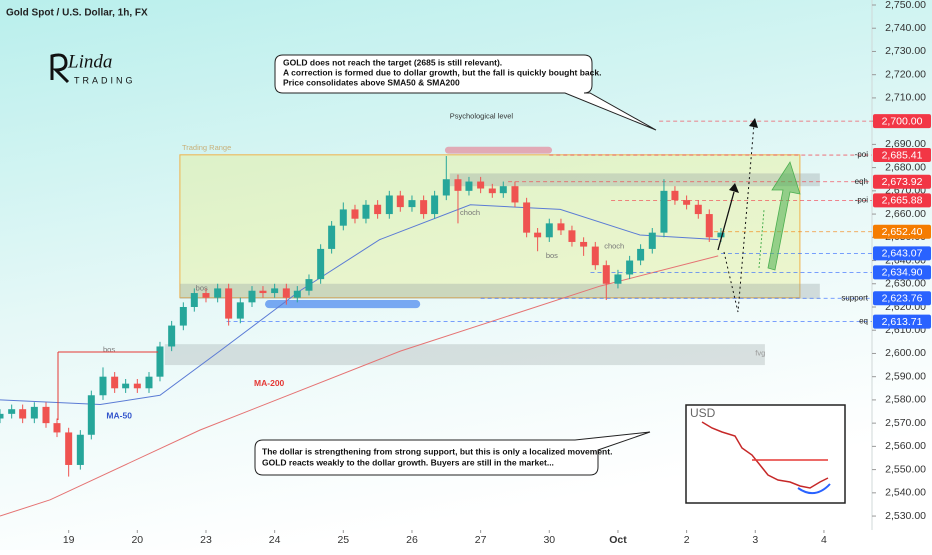 This screenshot has height=555, width=932. What do you see at coordinates (549, 540) in the screenshot?
I see `x-tick-label: 30` at bounding box center [549, 540].